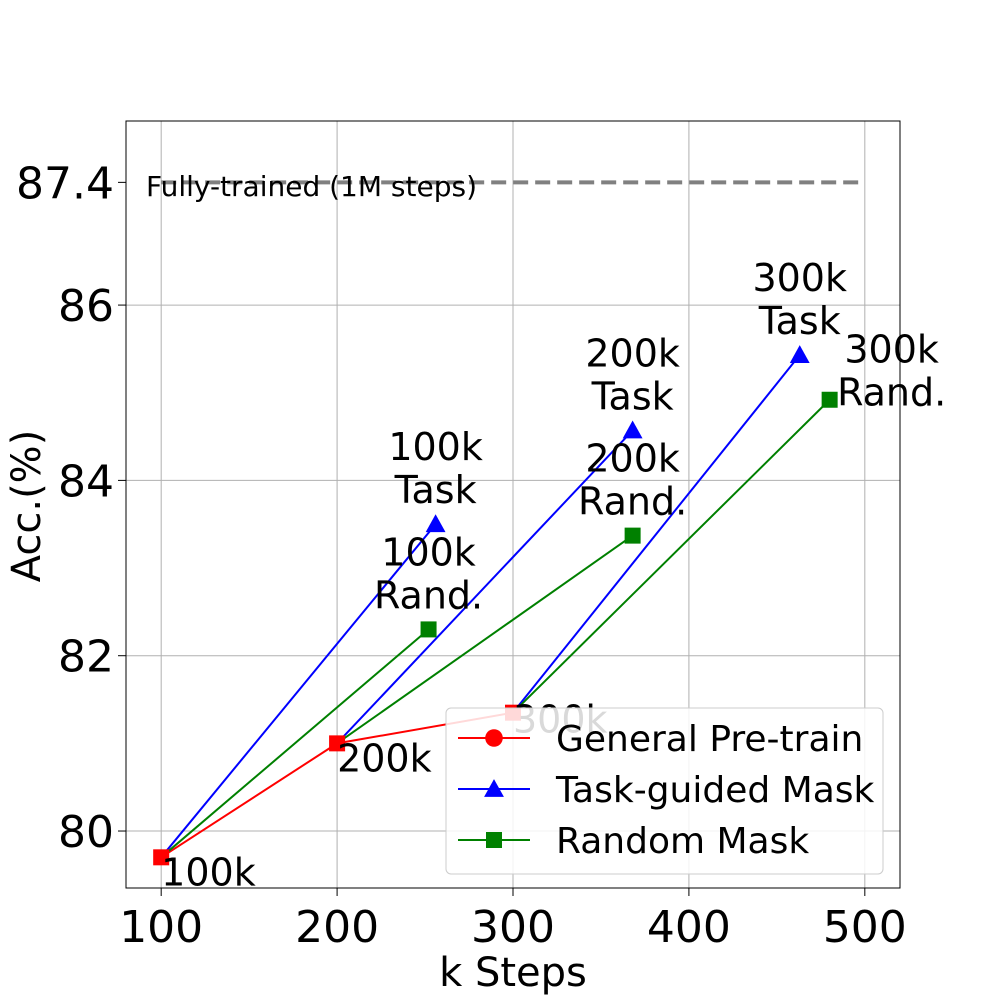 This screenshot has width=1000, height=1000. I want to click on point-annotation: 100k Rand., so click(428, 573).